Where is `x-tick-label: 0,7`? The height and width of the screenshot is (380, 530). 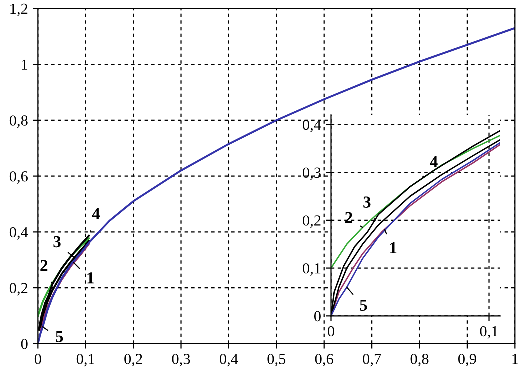 x-tick-label: 0,7 is located at coordinates (372, 360).